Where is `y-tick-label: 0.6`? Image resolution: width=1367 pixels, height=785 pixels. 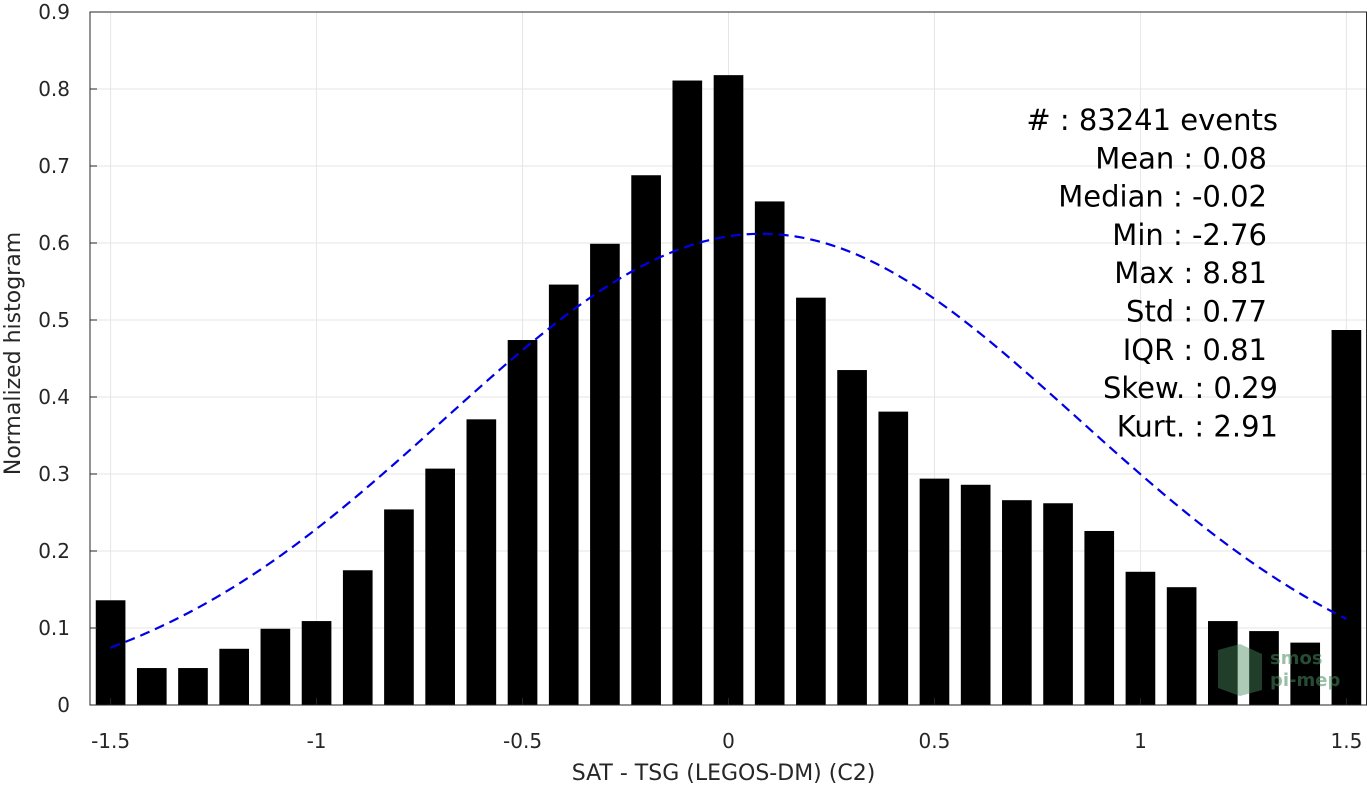
y-tick-label: 0.6 is located at coordinates (54, 243).